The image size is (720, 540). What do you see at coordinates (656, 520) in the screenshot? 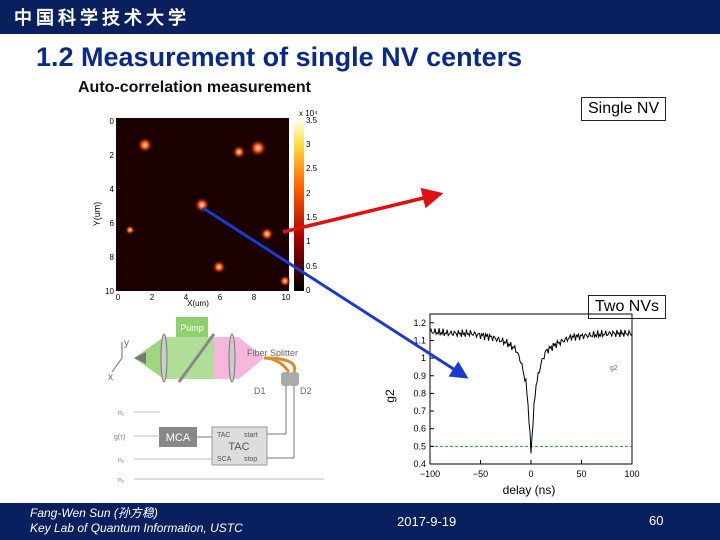
I see `page-number: 60` at bounding box center [656, 520].